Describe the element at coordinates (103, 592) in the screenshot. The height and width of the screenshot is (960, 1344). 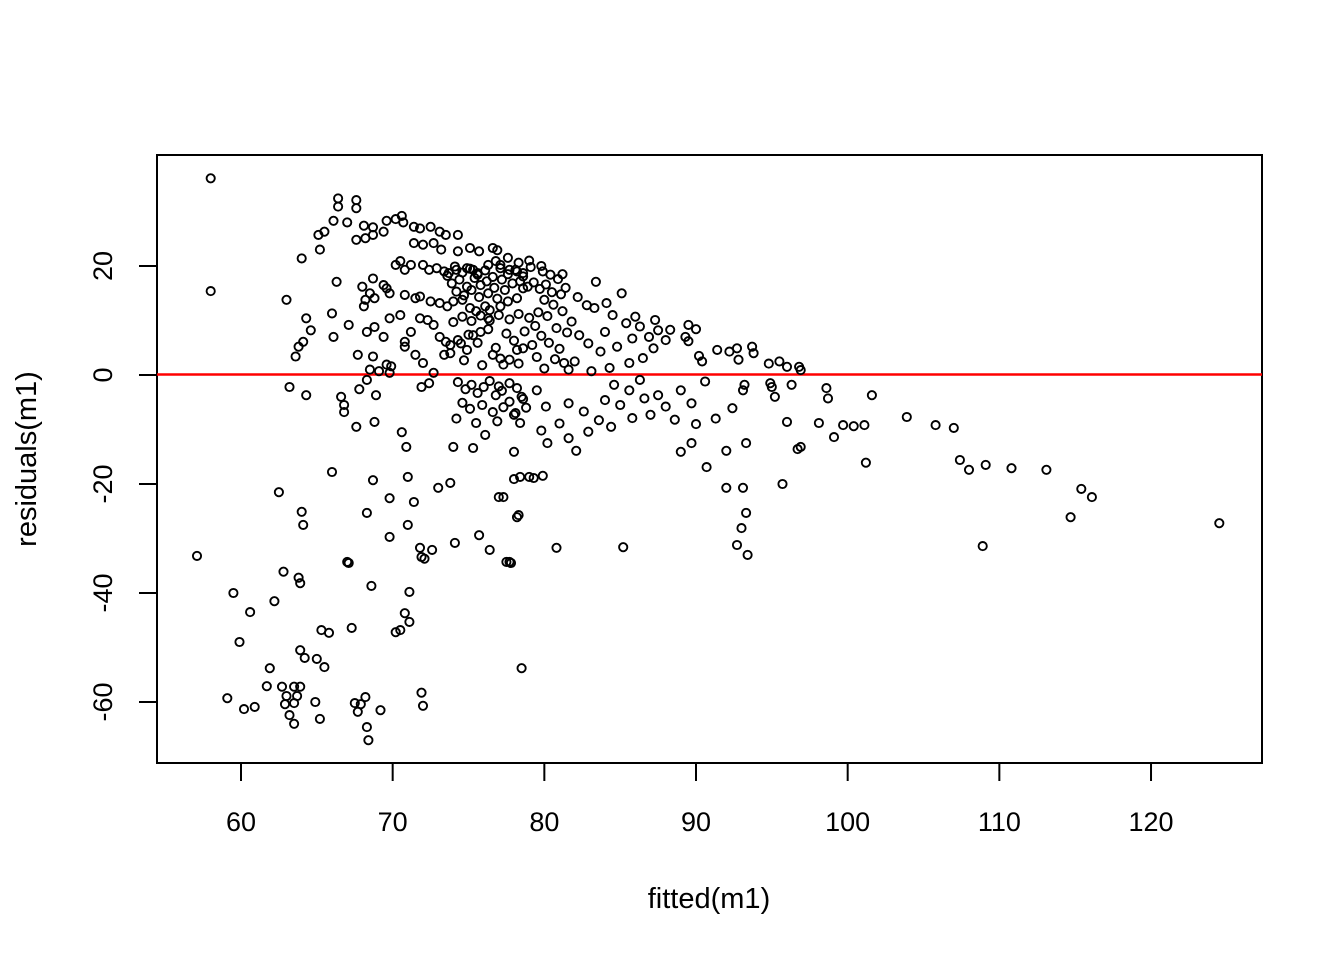
I see `y-tick-label: -40` at that location.